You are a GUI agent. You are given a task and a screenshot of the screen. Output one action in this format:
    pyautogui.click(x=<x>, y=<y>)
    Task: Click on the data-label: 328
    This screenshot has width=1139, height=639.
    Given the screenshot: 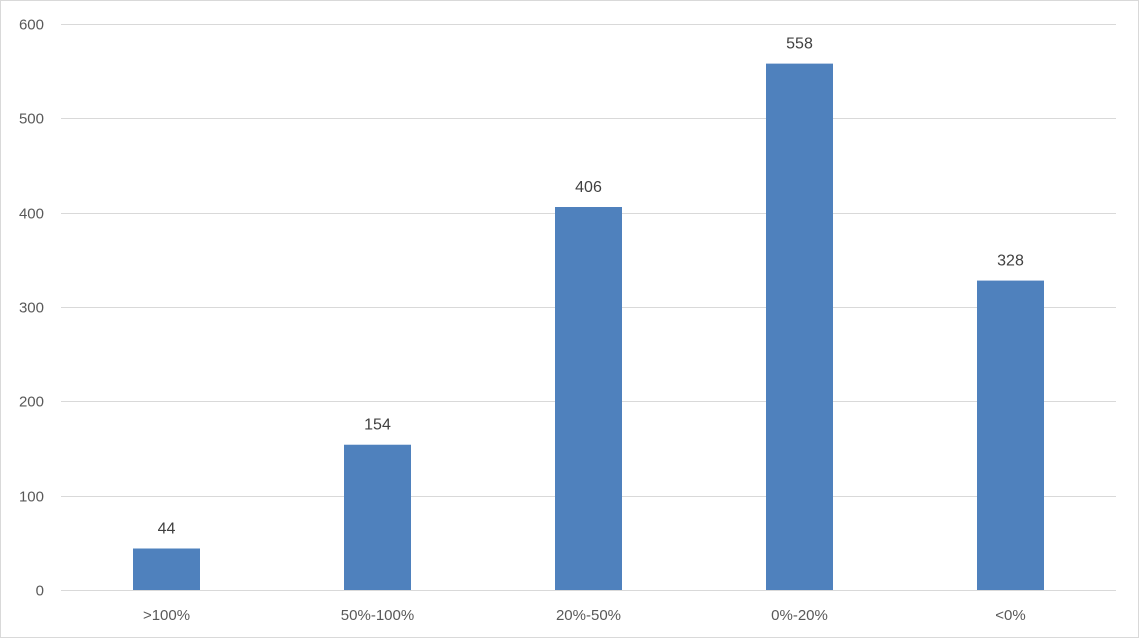 What is the action you would take?
    pyautogui.click(x=1010, y=261)
    